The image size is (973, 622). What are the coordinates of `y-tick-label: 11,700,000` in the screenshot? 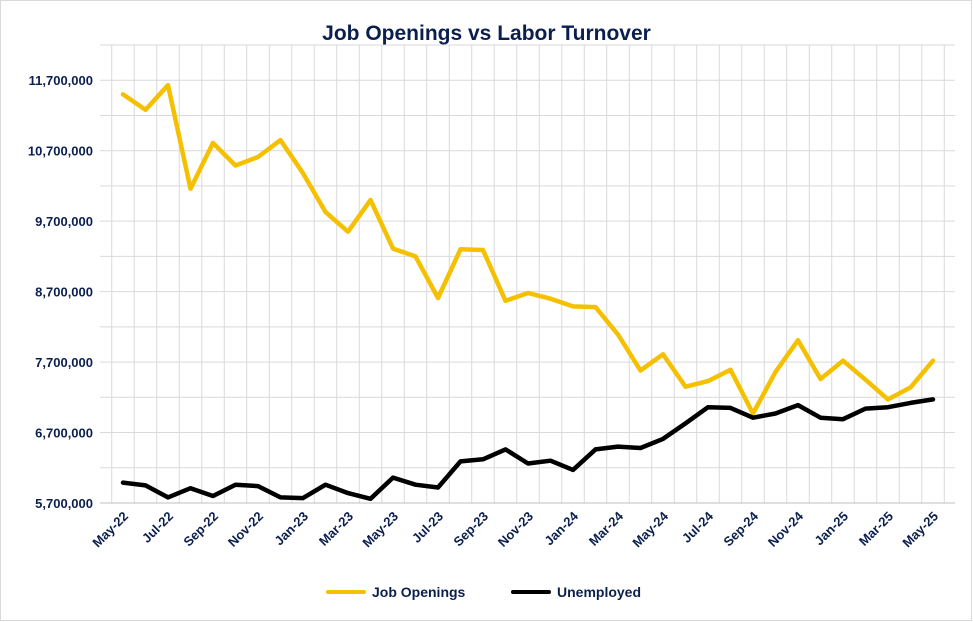 It's located at (61, 80).